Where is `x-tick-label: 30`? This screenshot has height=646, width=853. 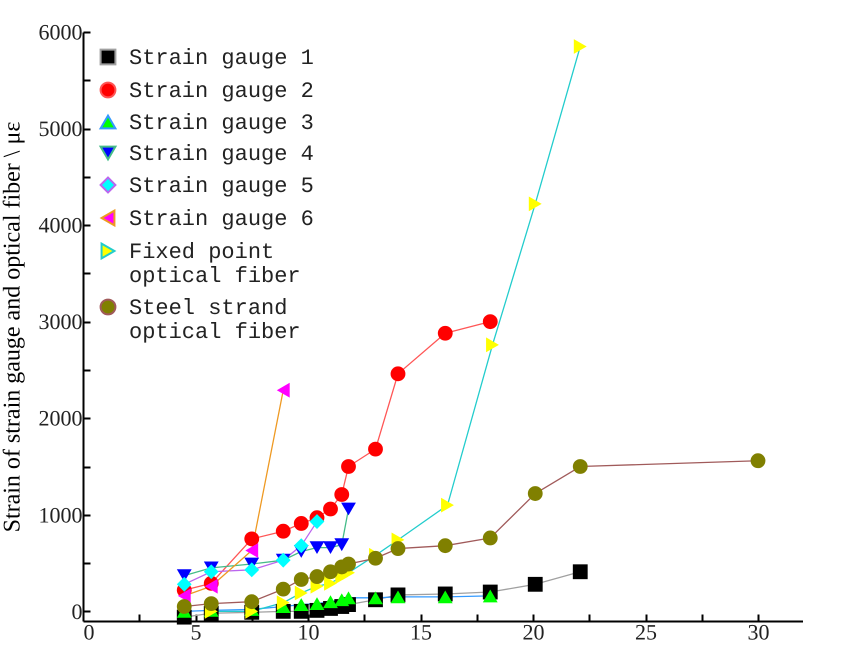 x-tick-label: 30 is located at coordinates (759, 632).